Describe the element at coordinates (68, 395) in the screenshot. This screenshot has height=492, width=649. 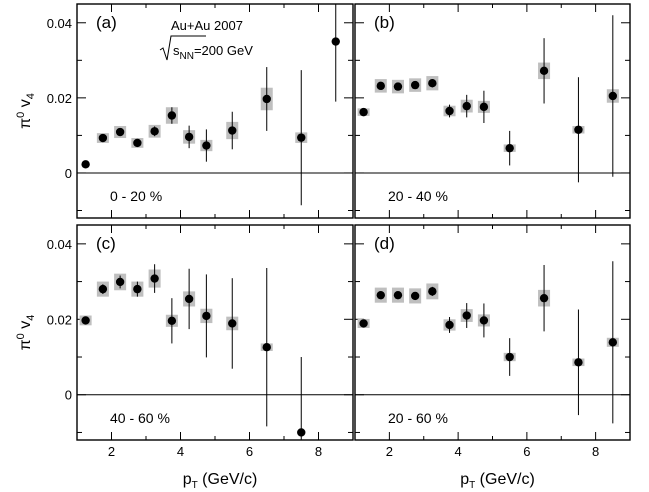
I see `panel-c-ytick-label: 0` at that location.